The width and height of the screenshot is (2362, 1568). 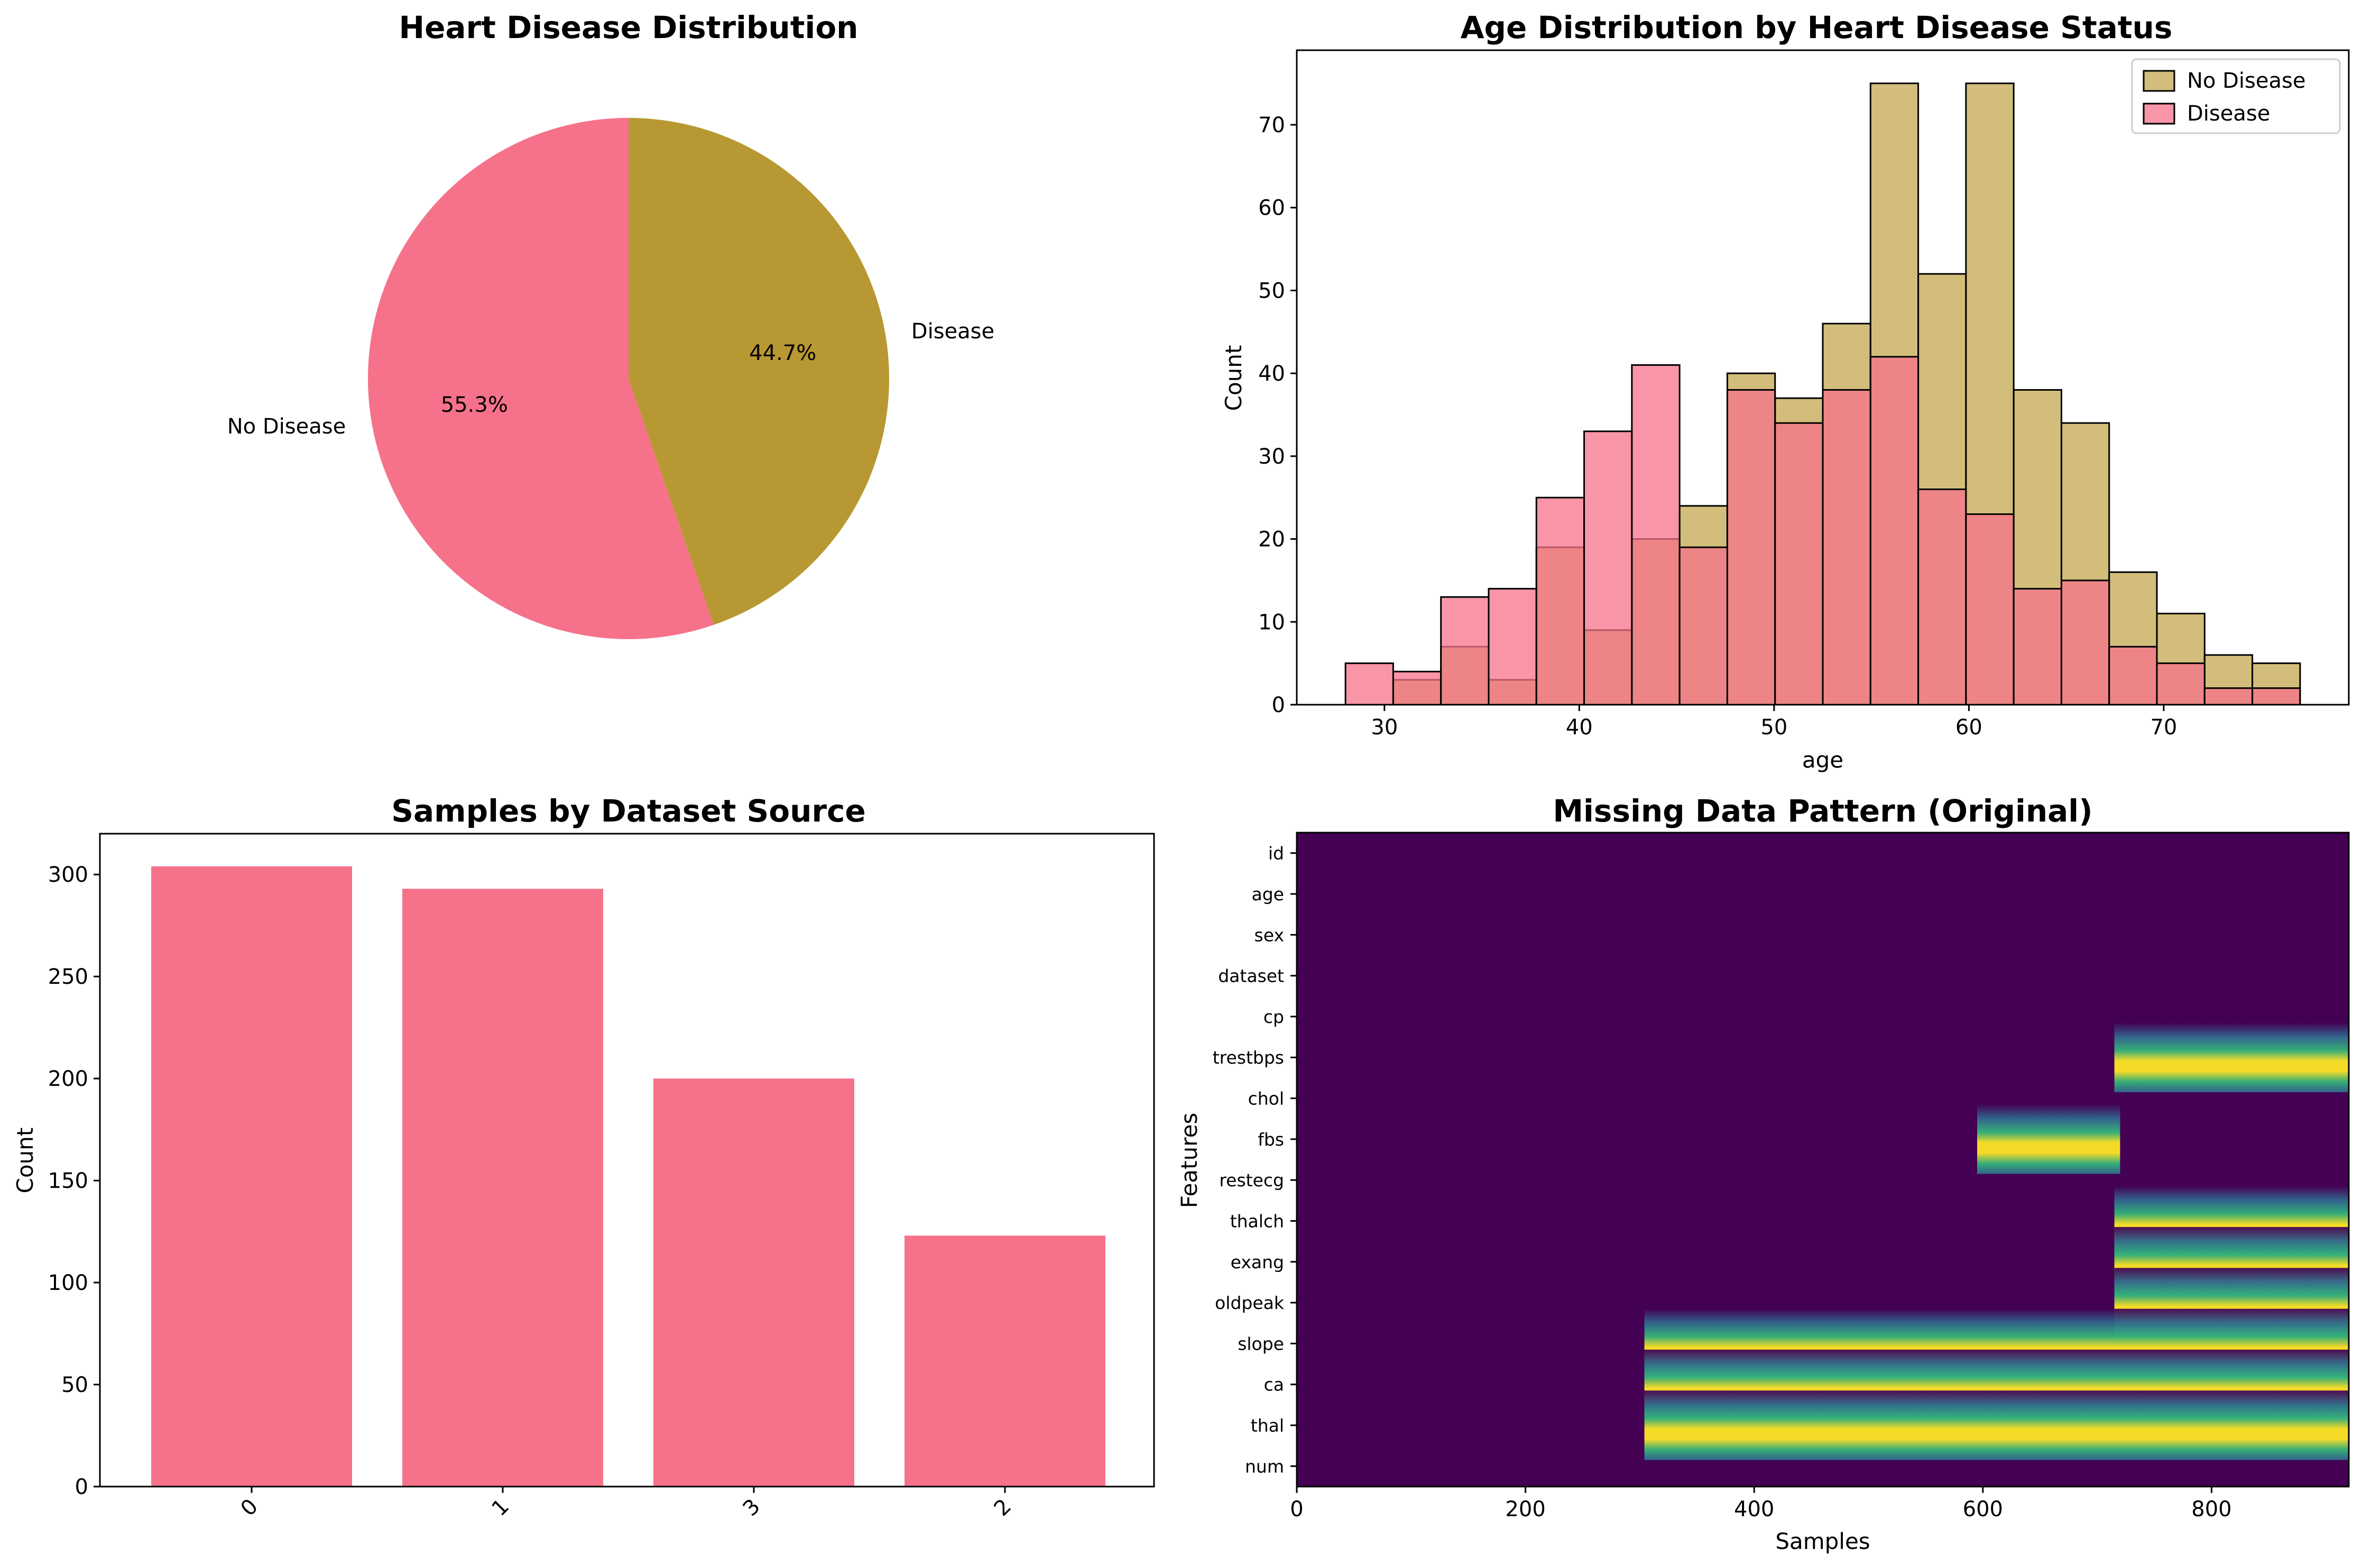 I want to click on heatmap-feature-label-ca: ca, so click(x=1274, y=1385).